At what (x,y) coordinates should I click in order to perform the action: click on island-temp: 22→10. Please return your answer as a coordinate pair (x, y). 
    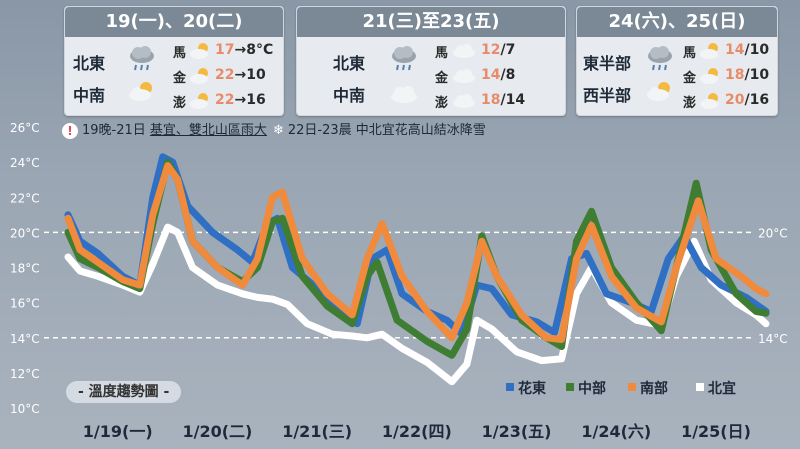
    Looking at the image, I should click on (240, 75).